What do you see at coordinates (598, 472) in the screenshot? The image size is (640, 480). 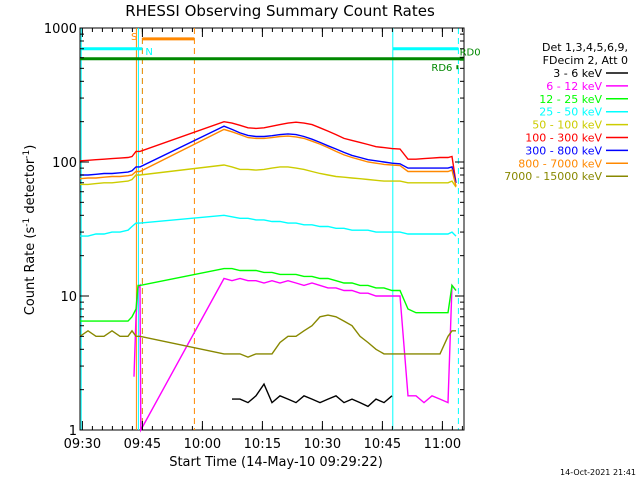 I see `footer-date: 14-Oct-2021 21:41` at bounding box center [598, 472].